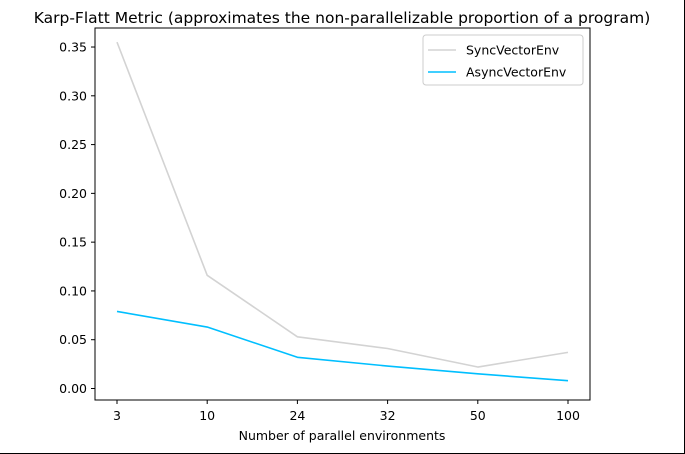  I want to click on legend-label-asyncvectorenv: AsyncVectorEnv, so click(516, 72).